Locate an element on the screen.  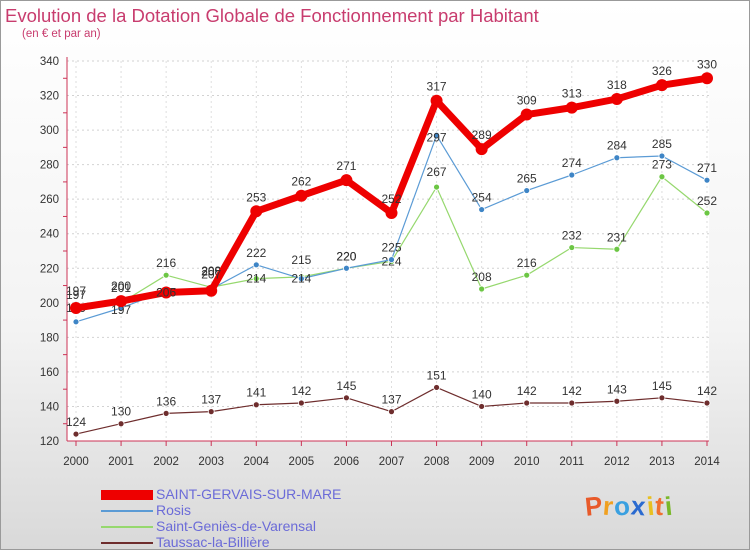
data-label: 326 is located at coordinates (662, 71).